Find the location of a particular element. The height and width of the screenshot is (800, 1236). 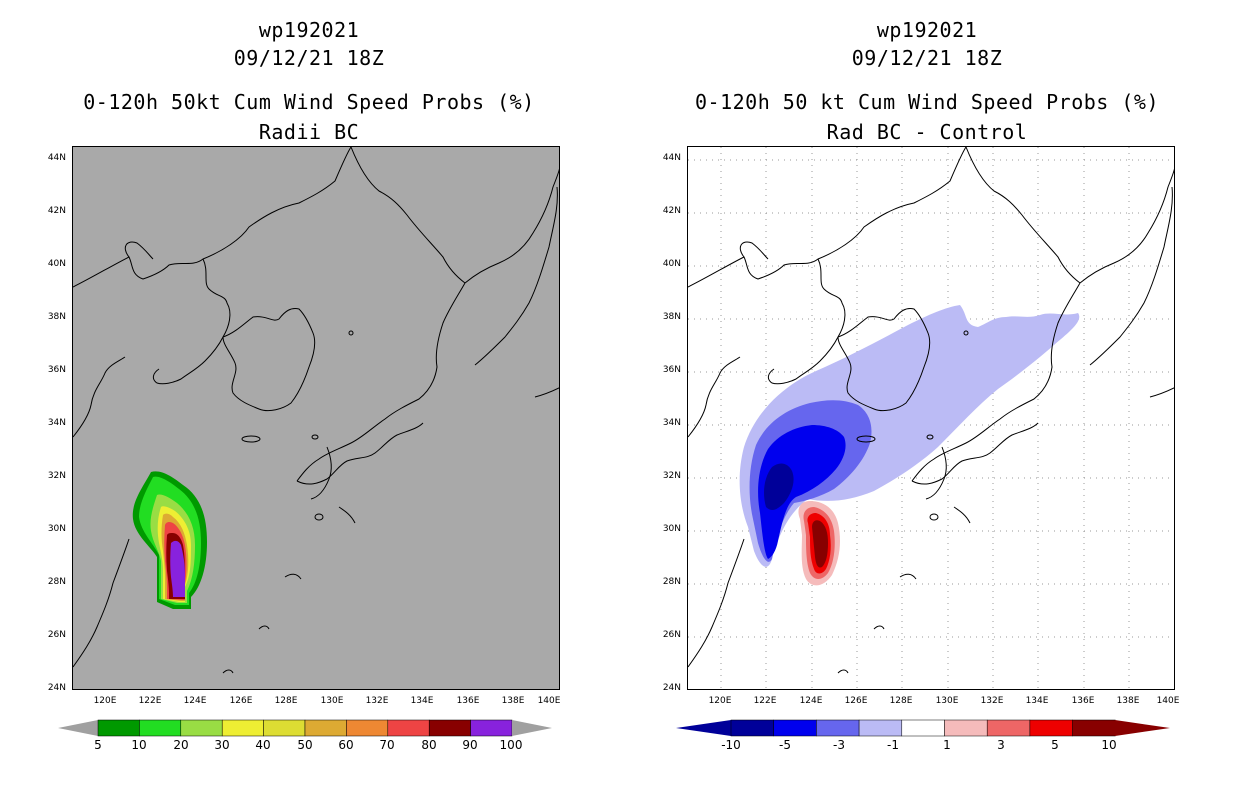

colorbar-tick-label: 90 is located at coordinates (470, 745).